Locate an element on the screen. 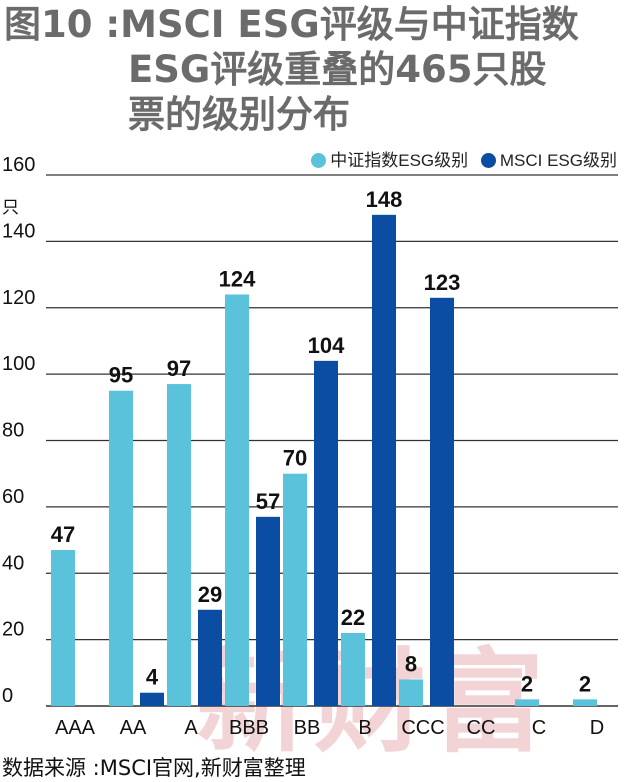 The width and height of the screenshot is (627, 782). y-tick-label: 0 is located at coordinates (7, 696).